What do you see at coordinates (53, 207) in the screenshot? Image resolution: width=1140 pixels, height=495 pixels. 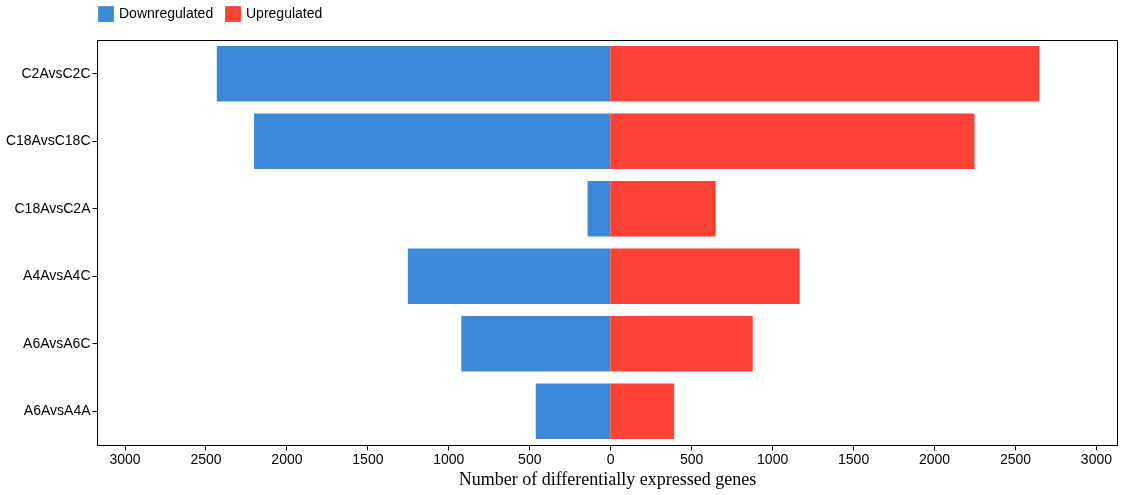 I see `y-tick-label: C18AvsC2A` at bounding box center [53, 207].